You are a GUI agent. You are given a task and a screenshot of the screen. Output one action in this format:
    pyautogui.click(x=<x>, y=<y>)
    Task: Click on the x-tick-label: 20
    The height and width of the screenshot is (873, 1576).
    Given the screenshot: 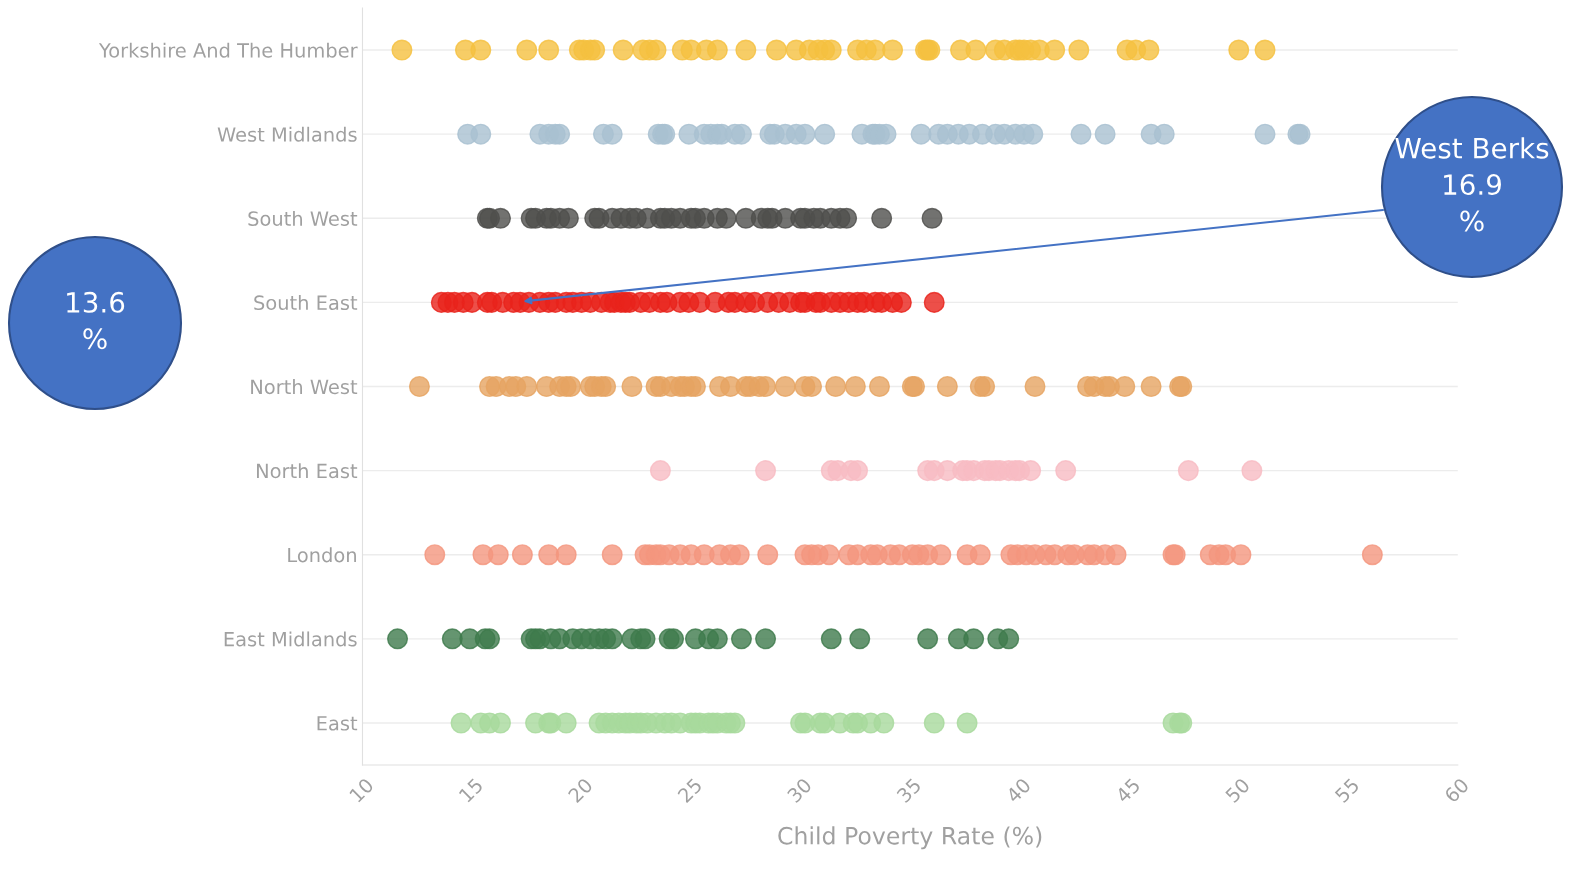 What is the action you would take?
    pyautogui.click(x=580, y=790)
    